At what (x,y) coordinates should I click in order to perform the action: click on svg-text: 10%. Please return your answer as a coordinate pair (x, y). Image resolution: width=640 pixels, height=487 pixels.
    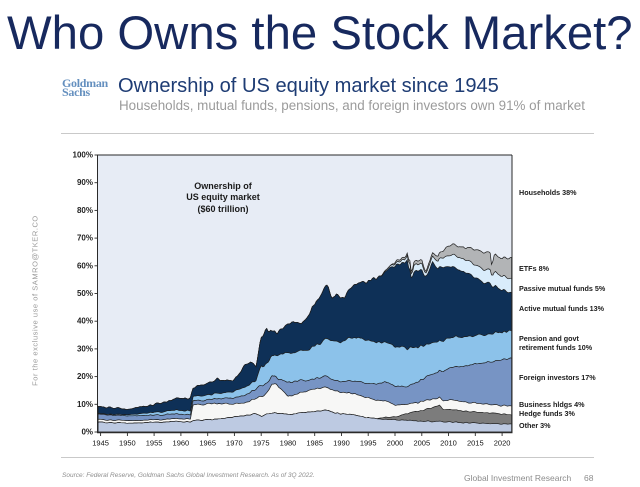
    Looking at the image, I should click on (85, 404).